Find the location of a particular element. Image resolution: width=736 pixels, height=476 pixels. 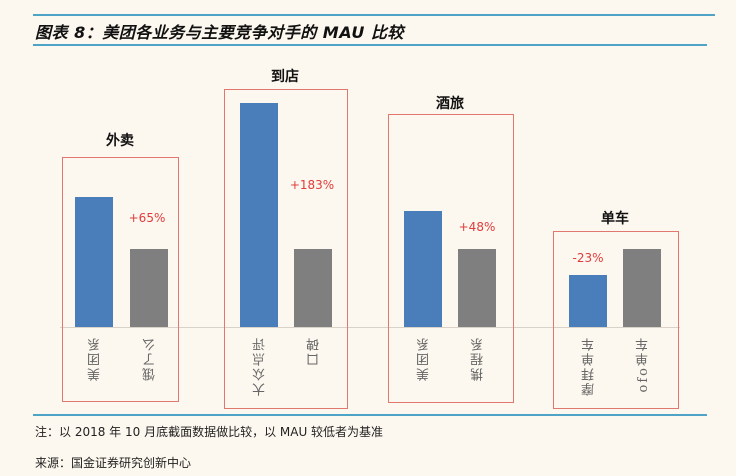

bottom-rule is located at coordinates (370, 415).